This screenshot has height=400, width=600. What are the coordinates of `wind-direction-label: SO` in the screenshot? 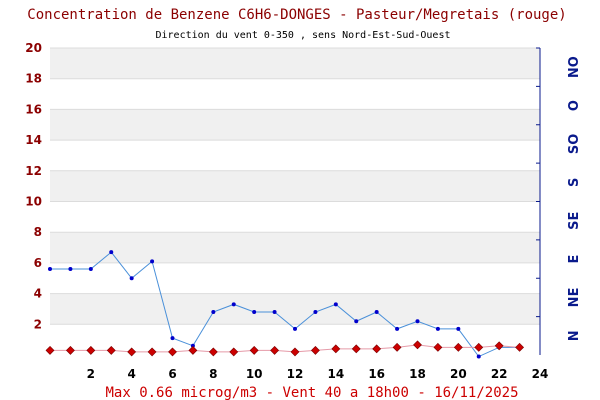 It's located at (574, 144).